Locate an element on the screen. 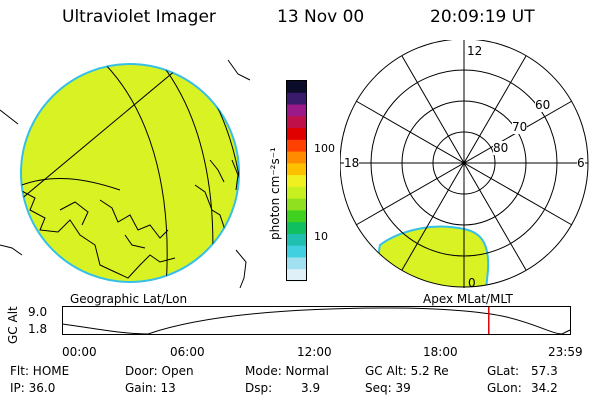  colorbar-tick-10: 10 is located at coordinates (321, 236).